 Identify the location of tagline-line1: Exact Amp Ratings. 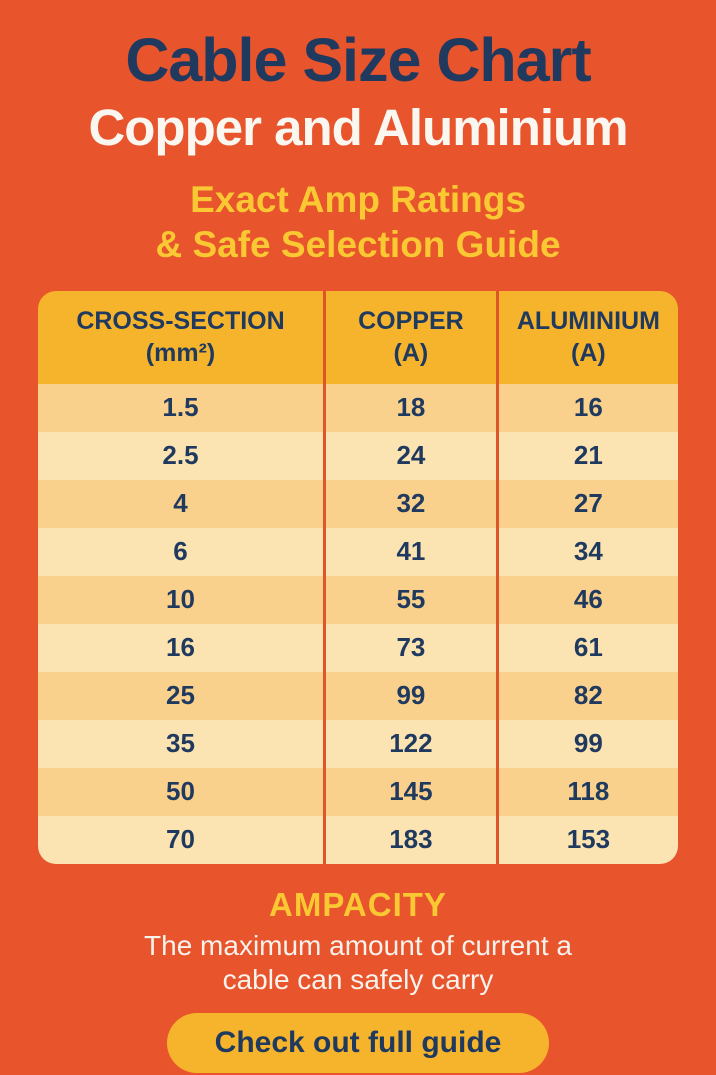
(358, 200).